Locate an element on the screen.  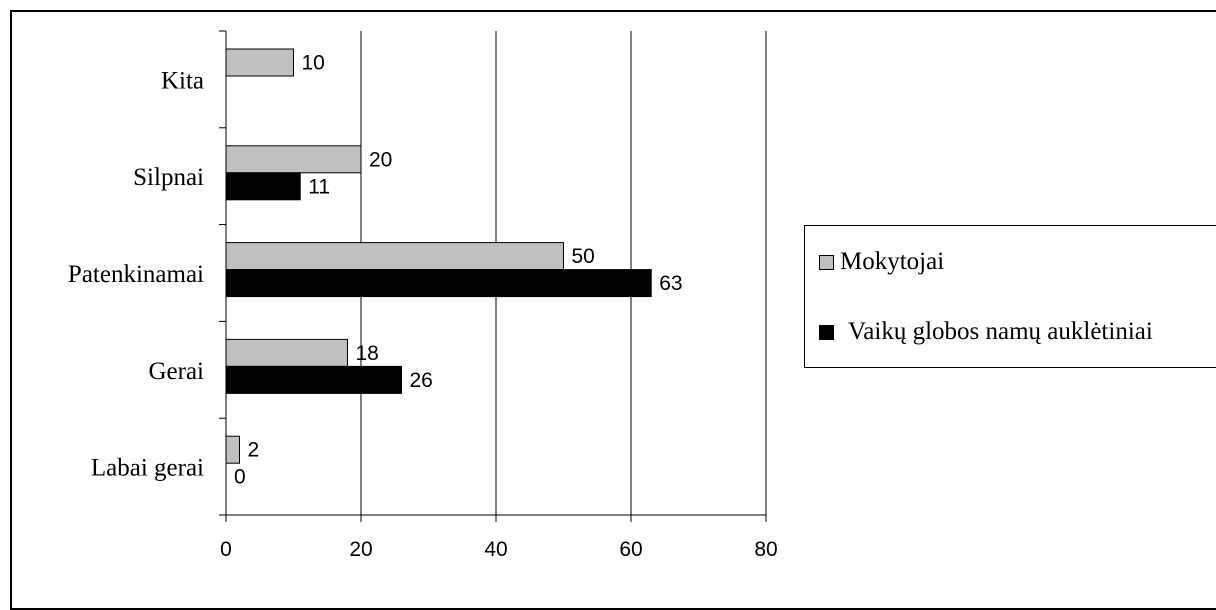
data-label: 50 is located at coordinates (583, 256).